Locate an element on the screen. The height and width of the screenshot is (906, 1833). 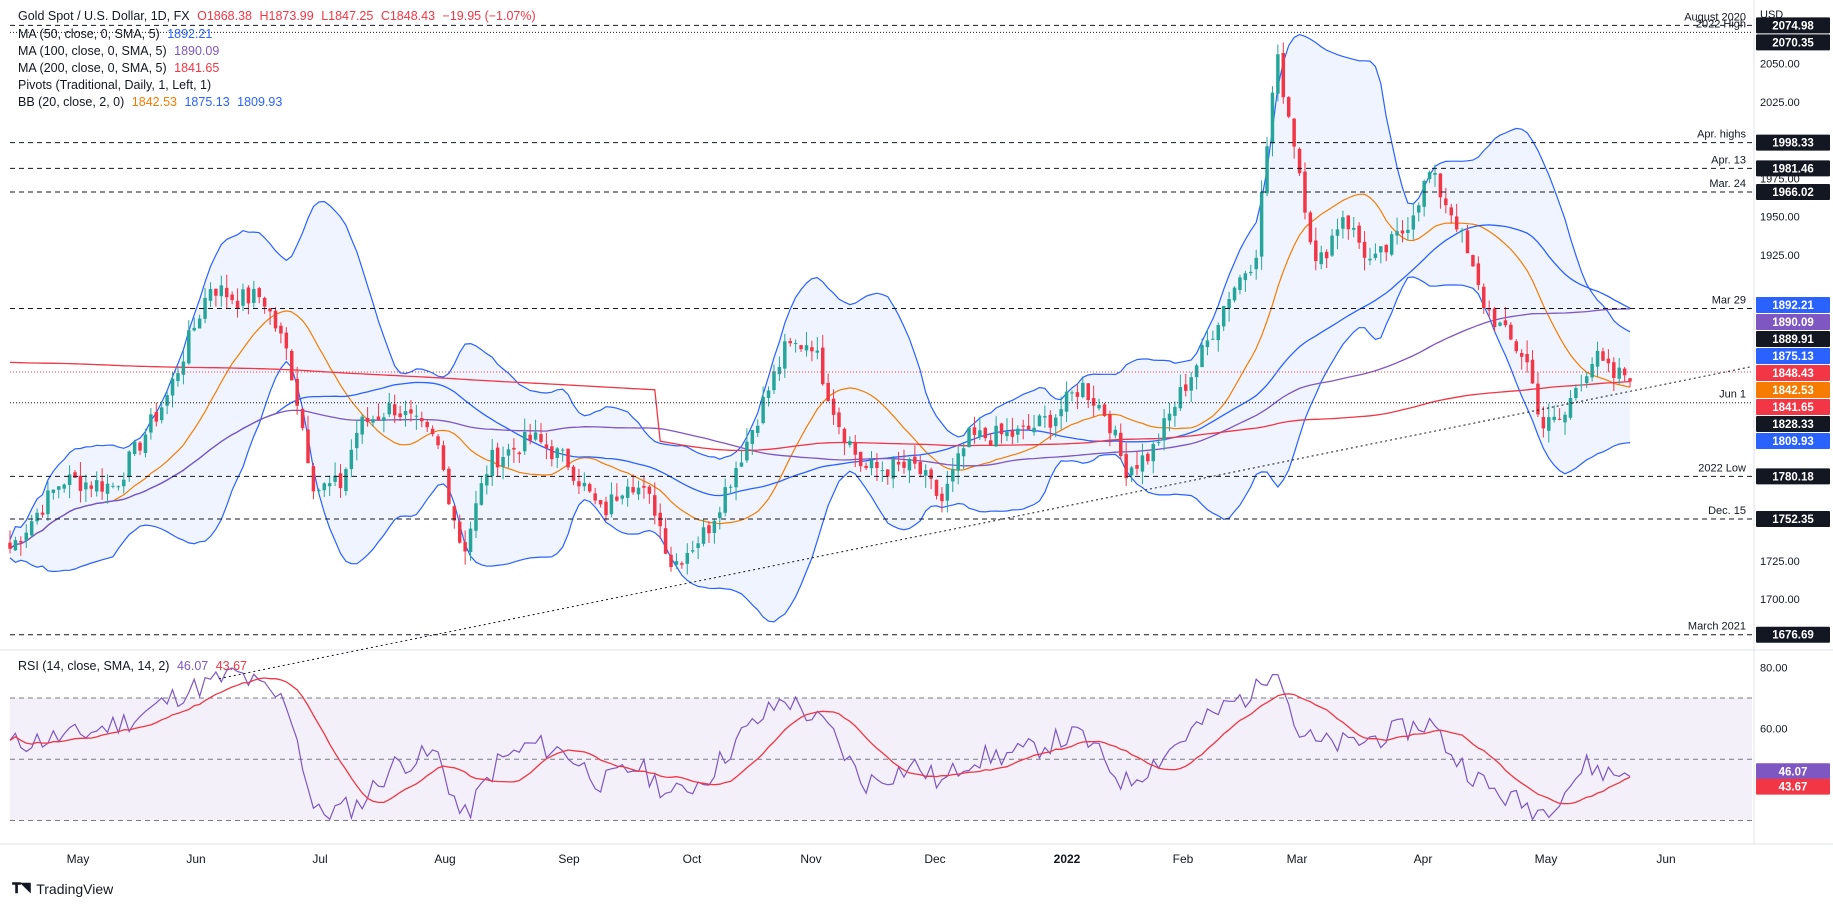
level-annotation: March 2021 is located at coordinates (1717, 627).